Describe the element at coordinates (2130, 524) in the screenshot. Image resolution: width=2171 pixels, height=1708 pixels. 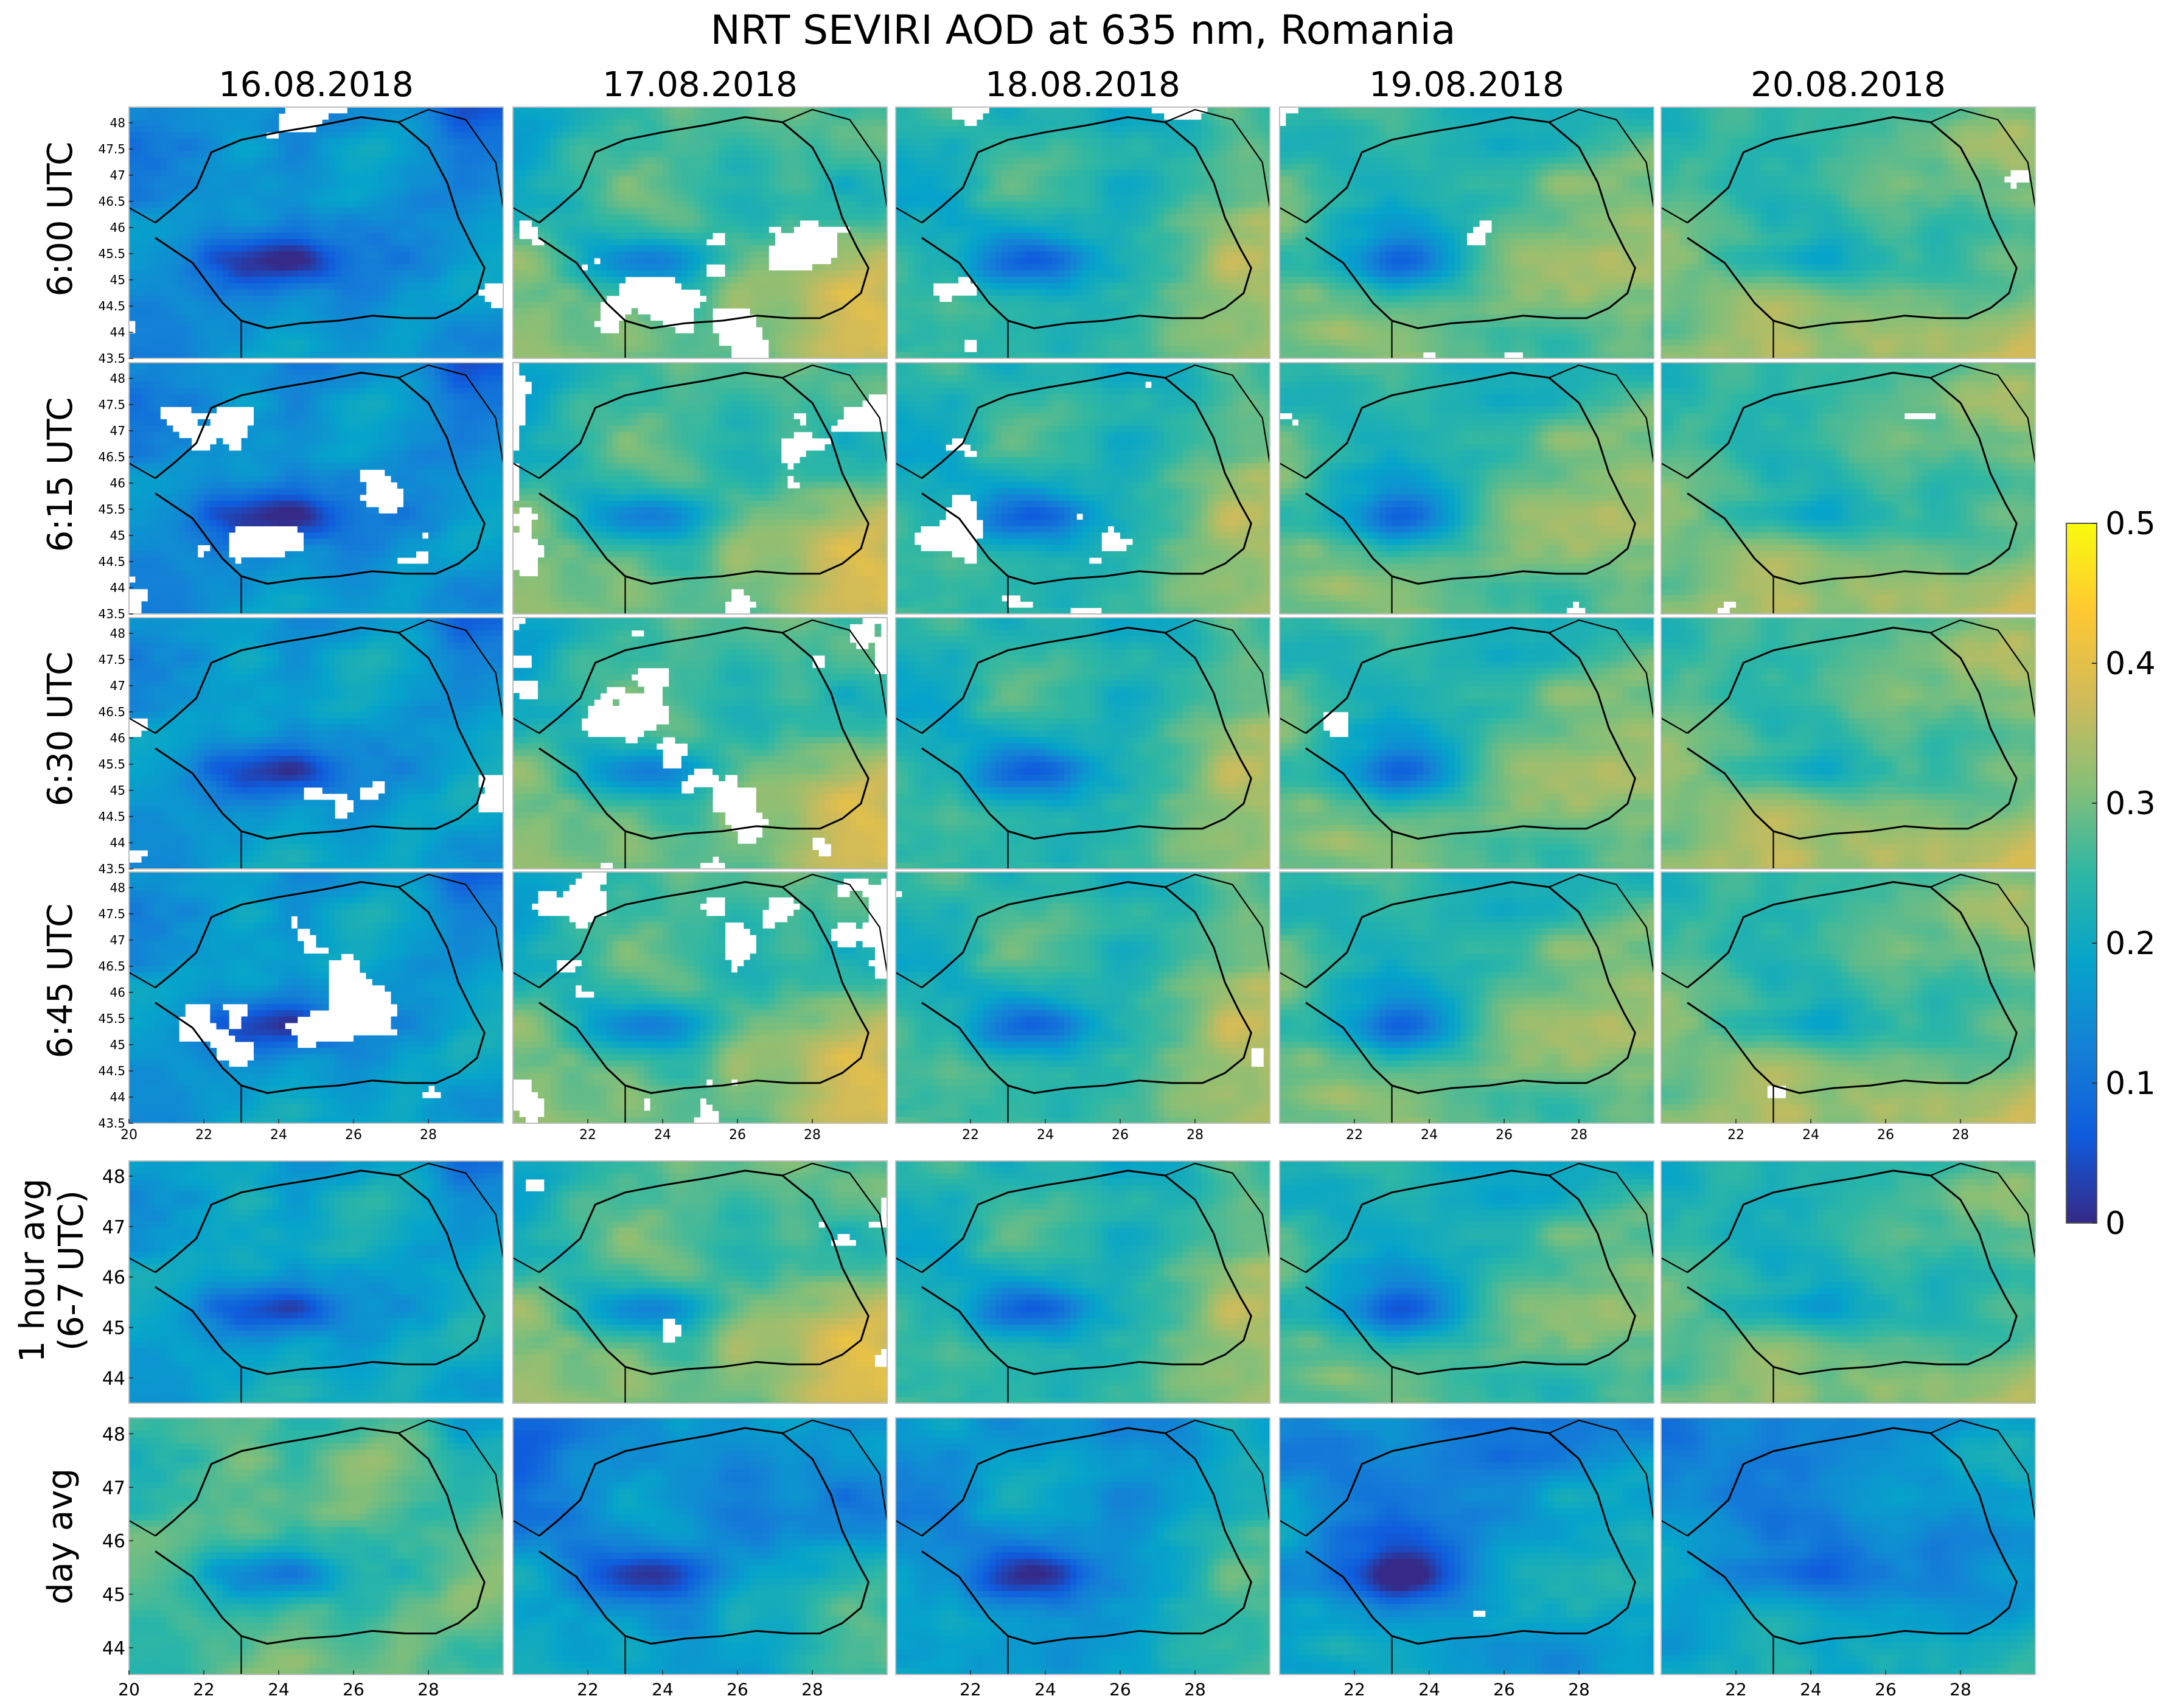
I see `colorbar-tick-label: 0.5` at that location.